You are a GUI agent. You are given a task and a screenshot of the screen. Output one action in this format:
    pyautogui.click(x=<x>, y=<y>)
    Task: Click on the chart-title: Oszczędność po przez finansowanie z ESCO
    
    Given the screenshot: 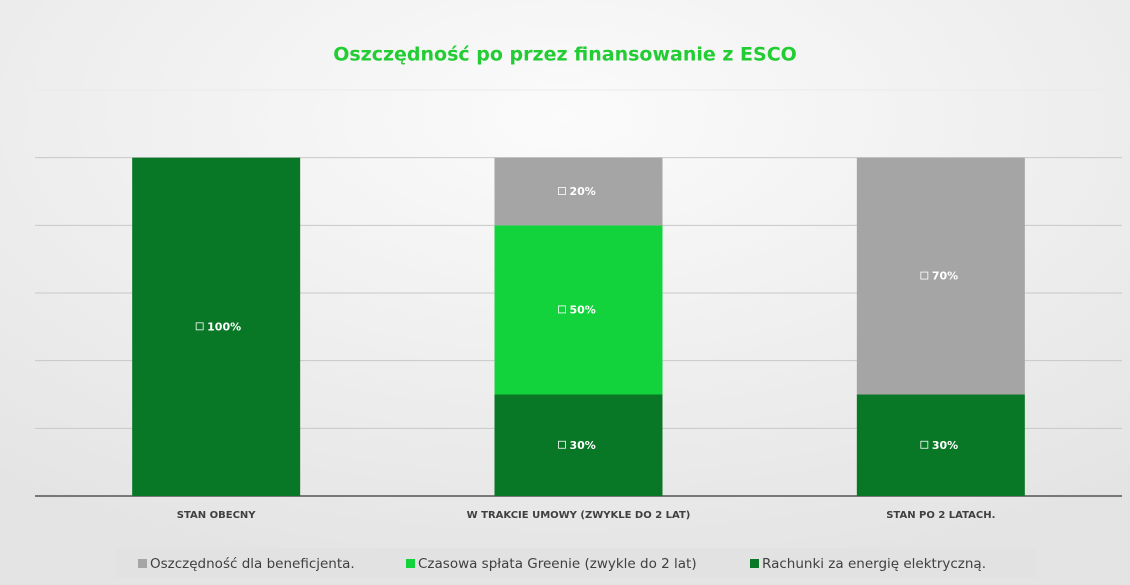 What is the action you would take?
    pyautogui.click(x=565, y=55)
    